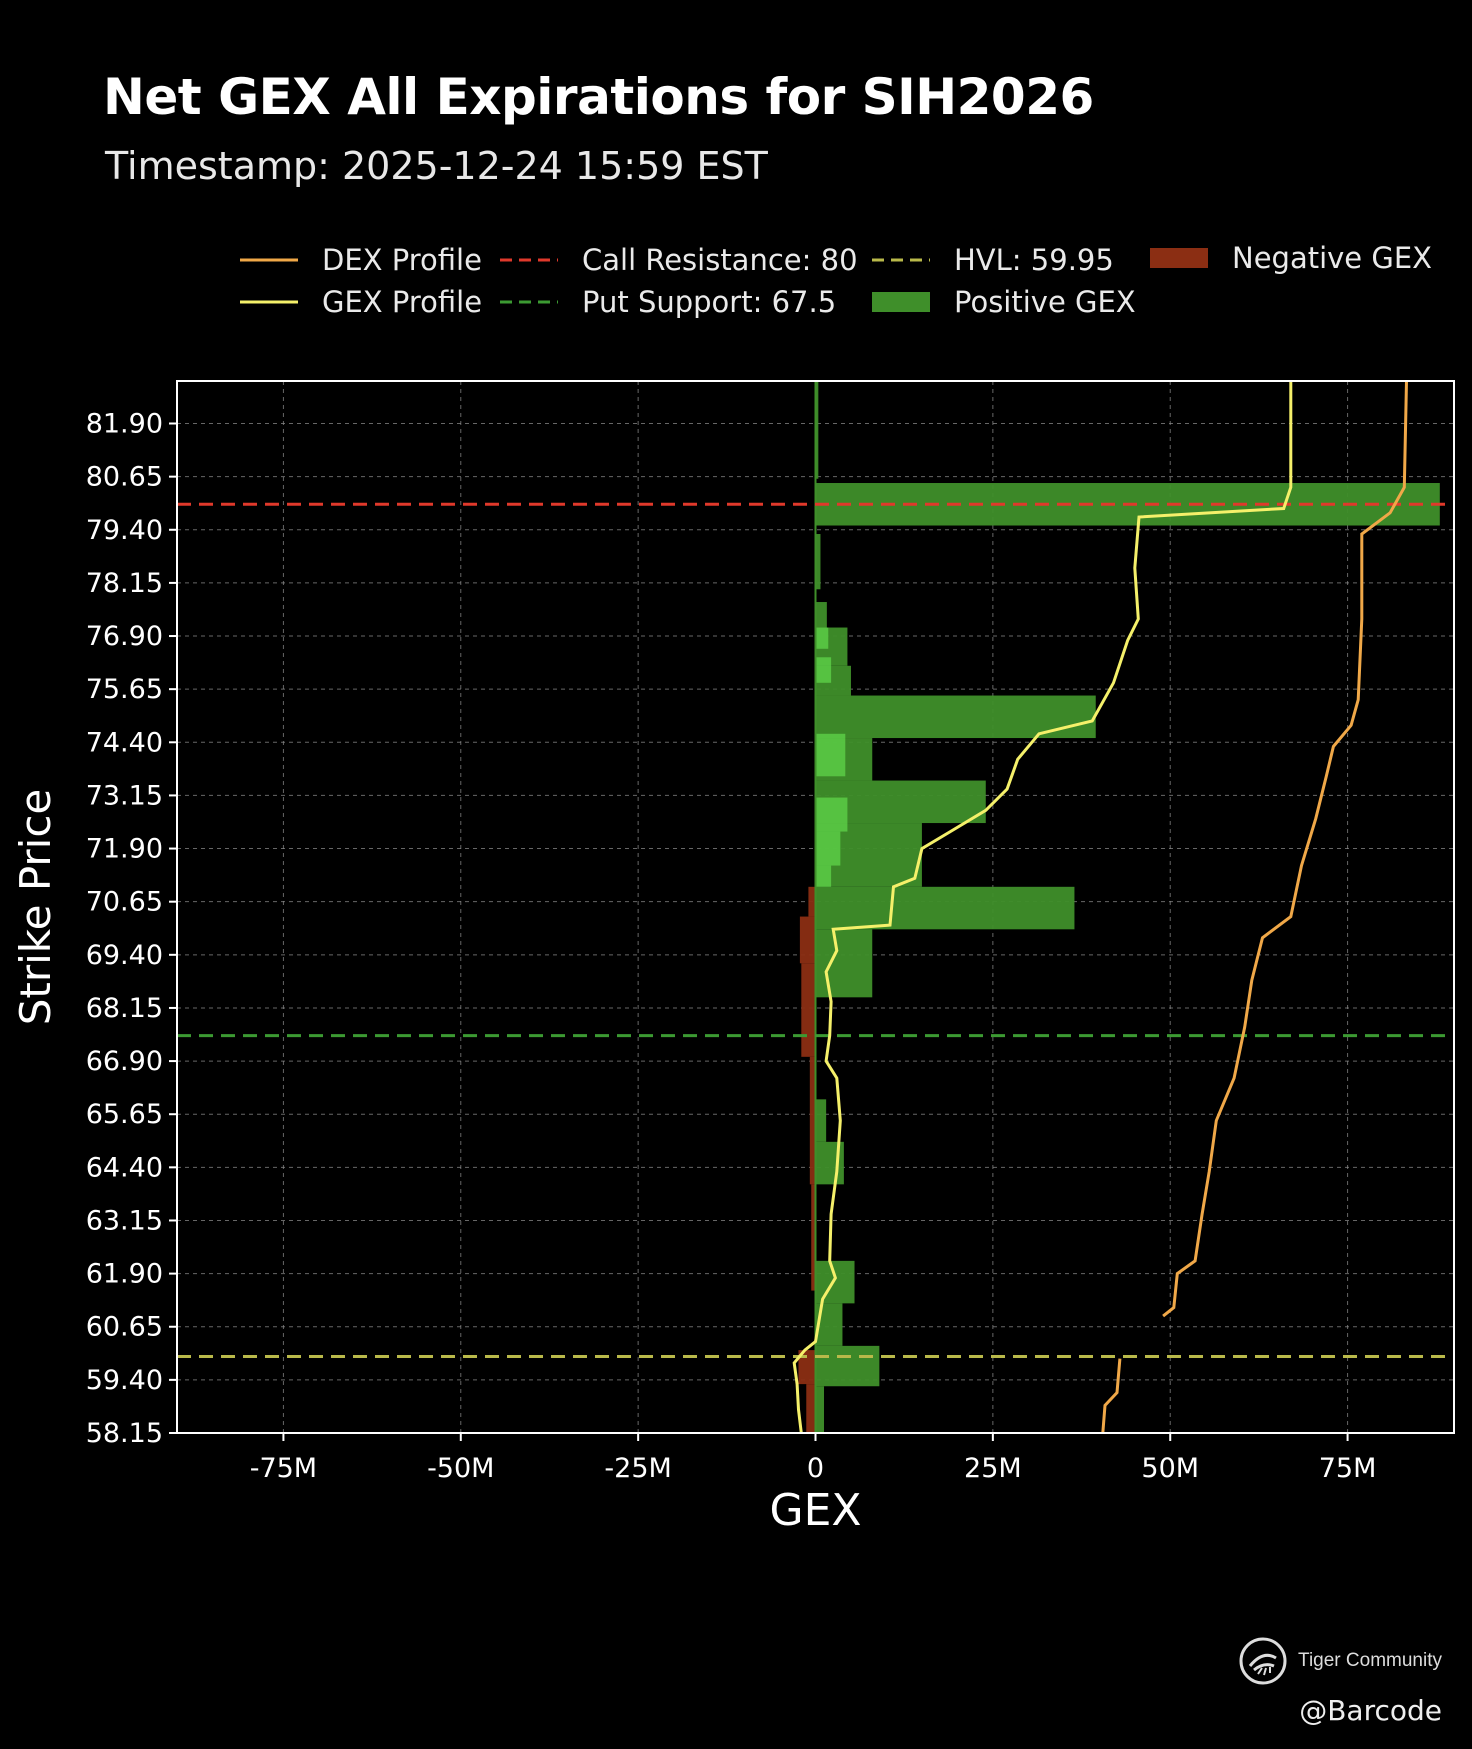  Describe the element at coordinates (124, 583) in the screenshot. I see `y-tick-label: 78.15` at that location.